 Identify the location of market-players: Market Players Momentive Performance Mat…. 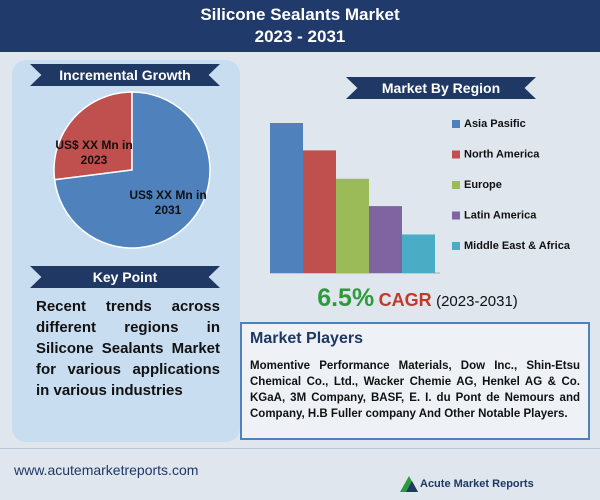
(415, 381).